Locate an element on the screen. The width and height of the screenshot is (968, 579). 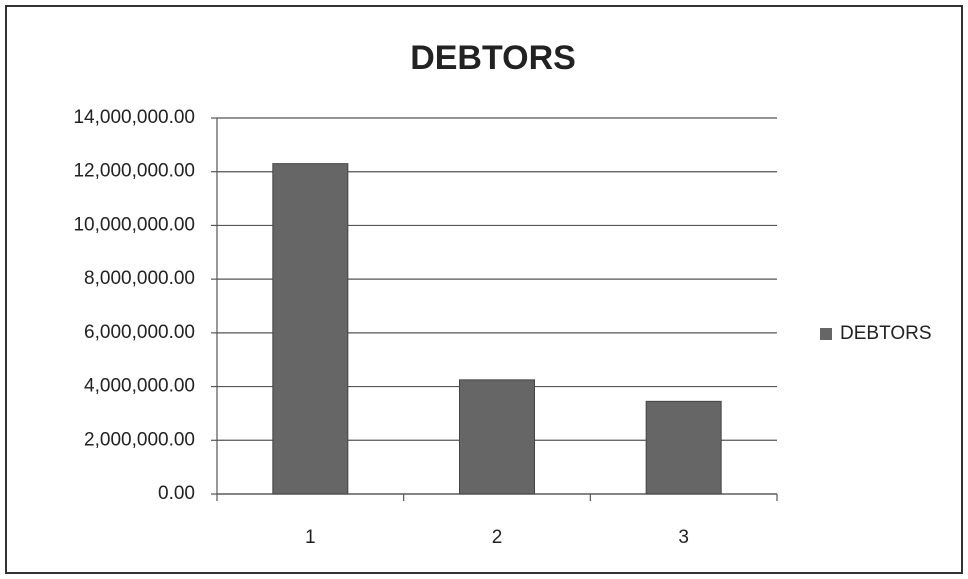
y-tick-label: 6,000,000.00 is located at coordinates (139, 332).